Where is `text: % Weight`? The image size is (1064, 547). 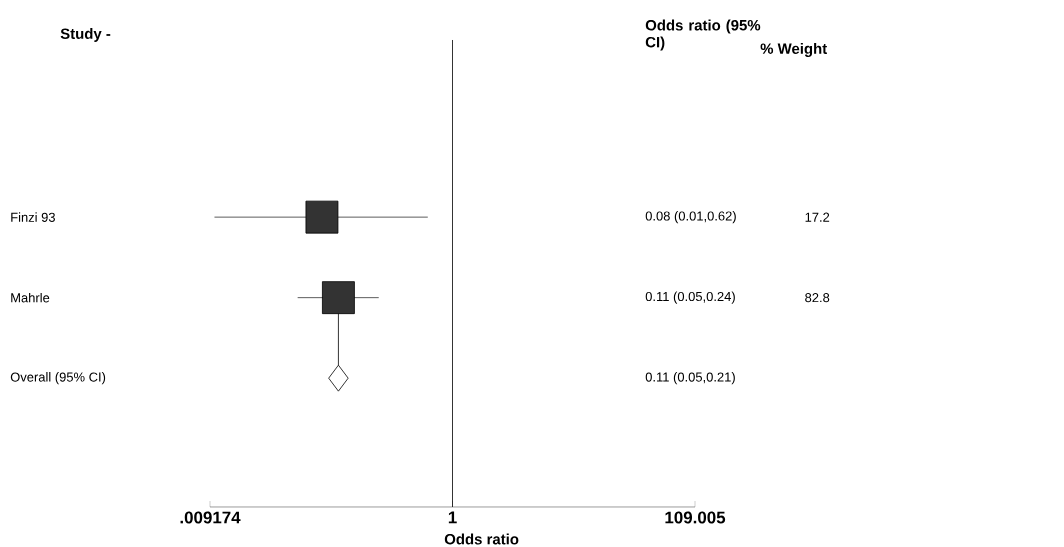
text: % Weight is located at coordinates (793, 49).